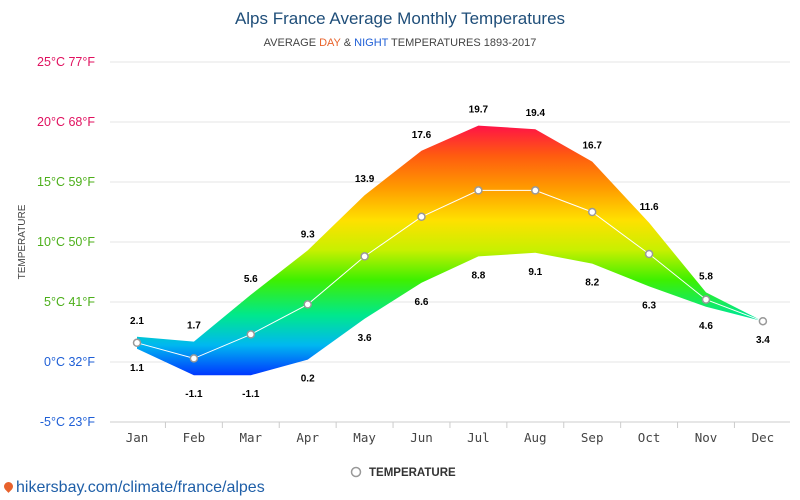 Image resolution: width=800 pixels, height=500 pixels. I want to click on subtitle-day: DAY, so click(330, 43).